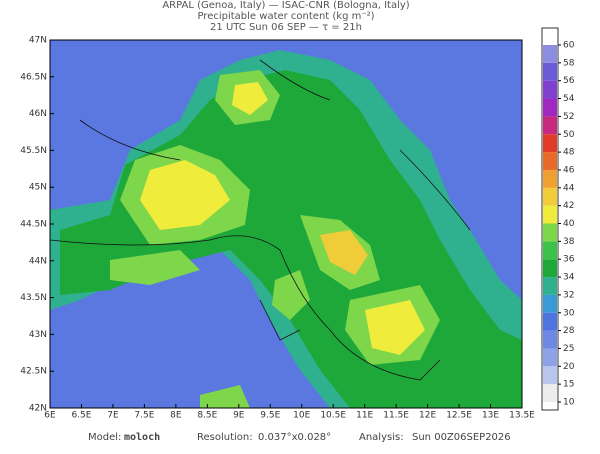 The width and height of the screenshot is (600, 454). What do you see at coordinates (176, 416) in the screenshot?
I see `lon-tick-label: 8E` at bounding box center [176, 416].